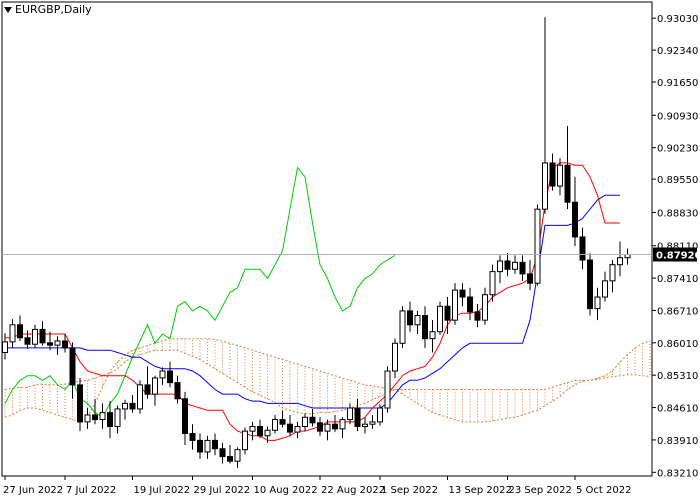 The width and height of the screenshot is (700, 504). Describe the element at coordinates (603, 490) in the screenshot. I see `x-tick-label: 5 Oct 2022` at that location.